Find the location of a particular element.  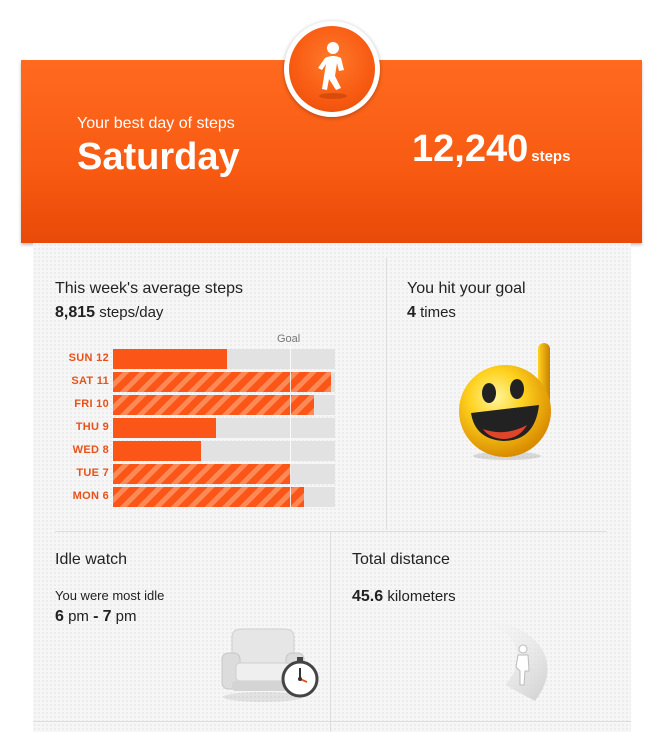

distance-unit: kilometers is located at coordinates (421, 596).